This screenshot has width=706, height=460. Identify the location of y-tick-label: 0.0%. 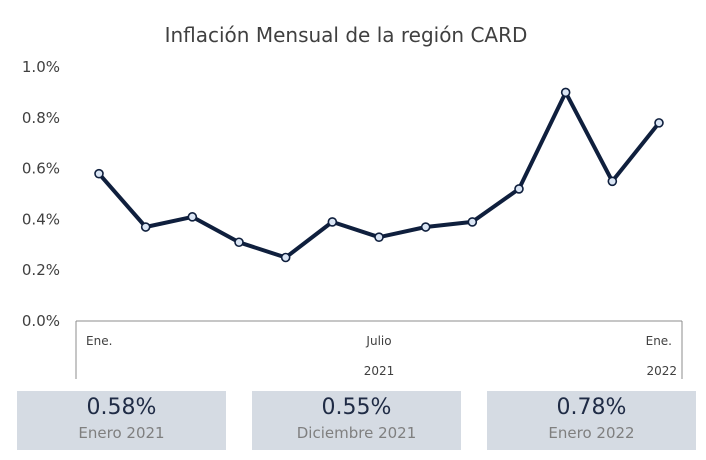
(41, 321).